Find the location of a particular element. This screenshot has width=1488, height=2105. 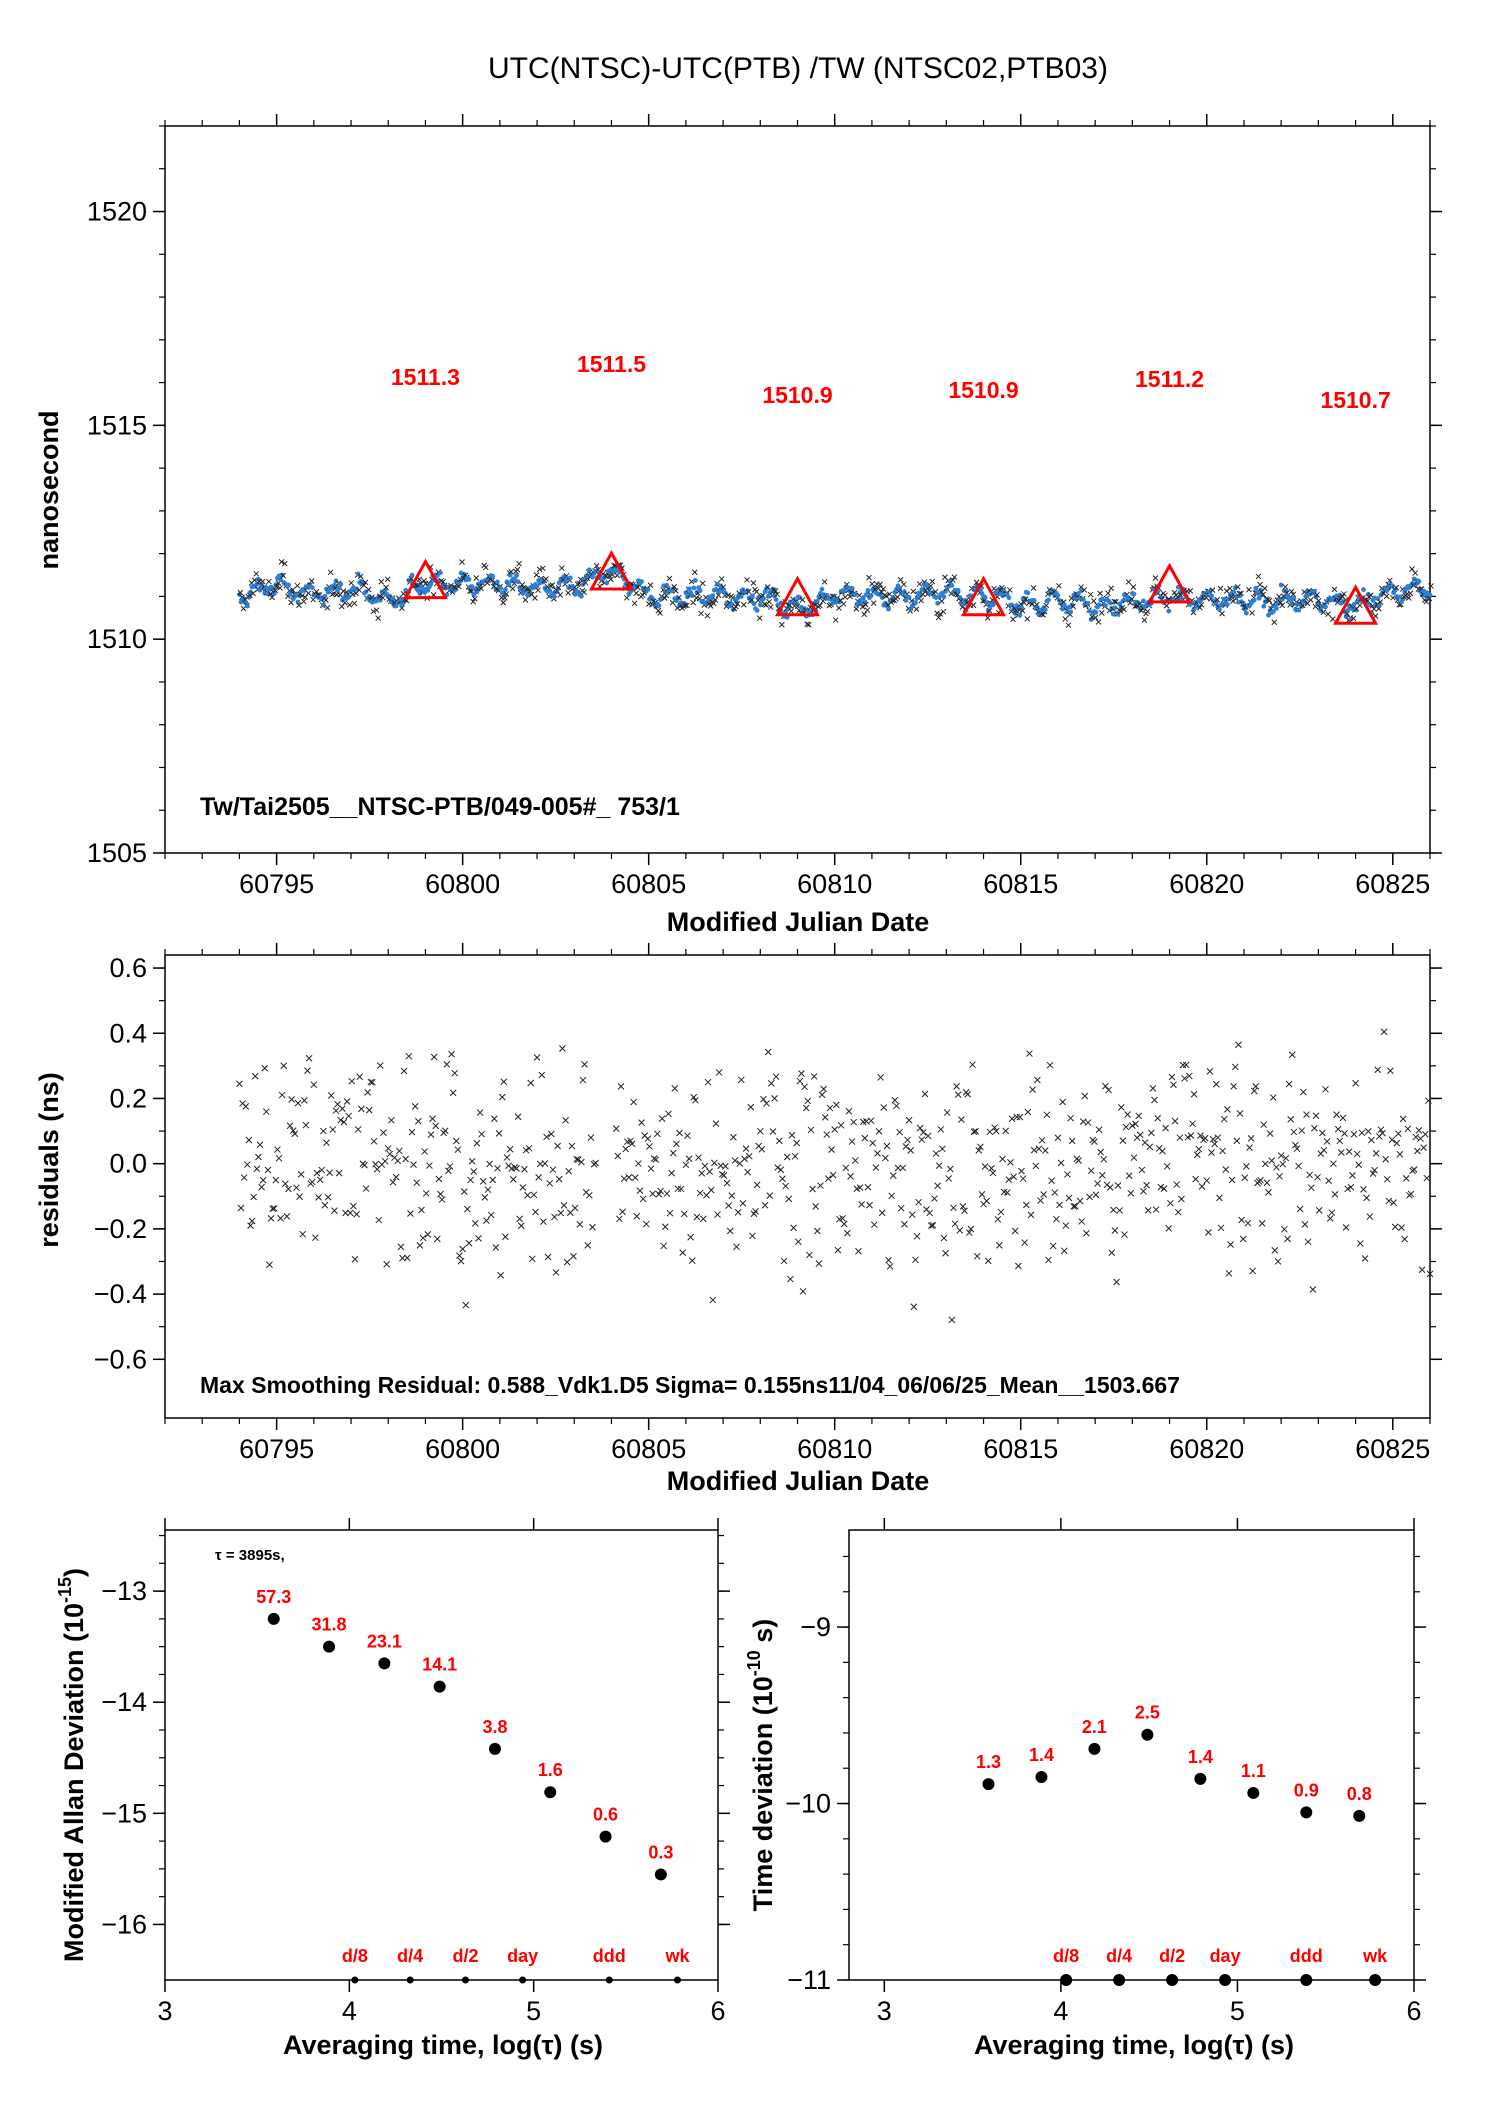

top-xlabel: Modified Julian Date is located at coordinates (798, 922).